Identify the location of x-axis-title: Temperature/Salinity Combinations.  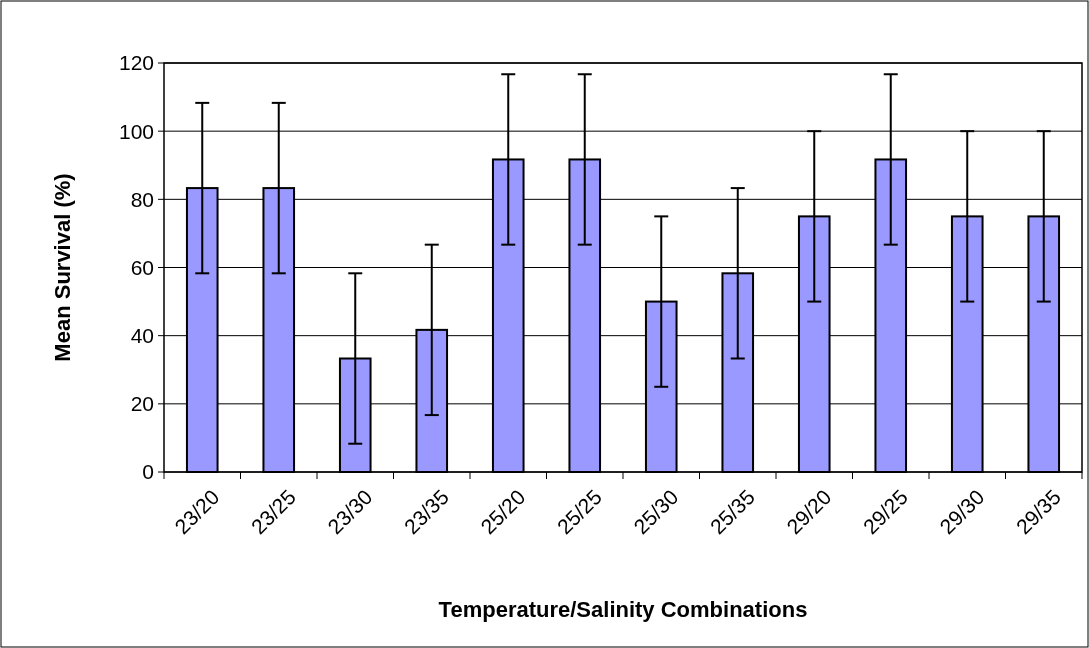
(623, 609).